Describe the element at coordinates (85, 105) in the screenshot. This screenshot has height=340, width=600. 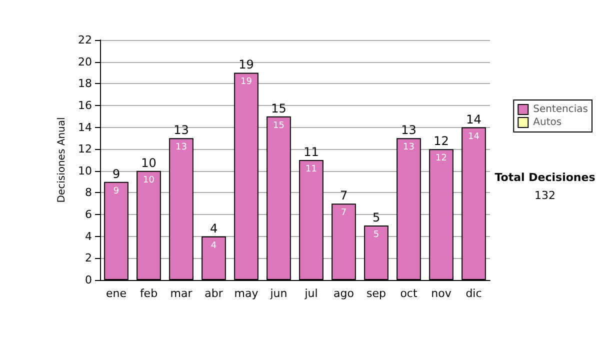
I see `y-tick-label: 16` at that location.